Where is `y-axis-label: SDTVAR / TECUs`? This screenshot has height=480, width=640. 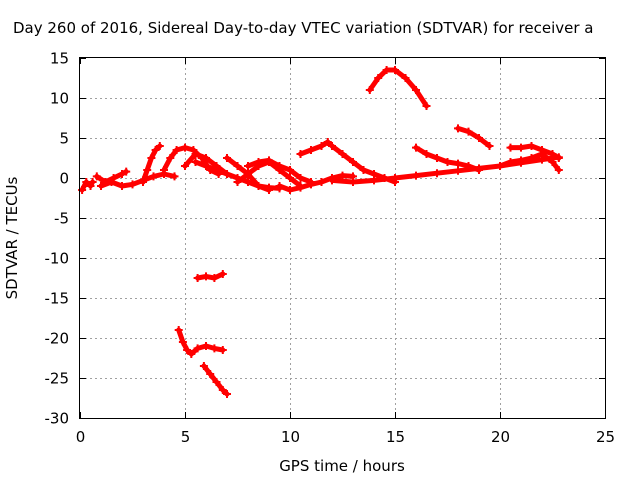
y-axis-label: SDTVAR / TECUs is located at coordinates (12, 237).